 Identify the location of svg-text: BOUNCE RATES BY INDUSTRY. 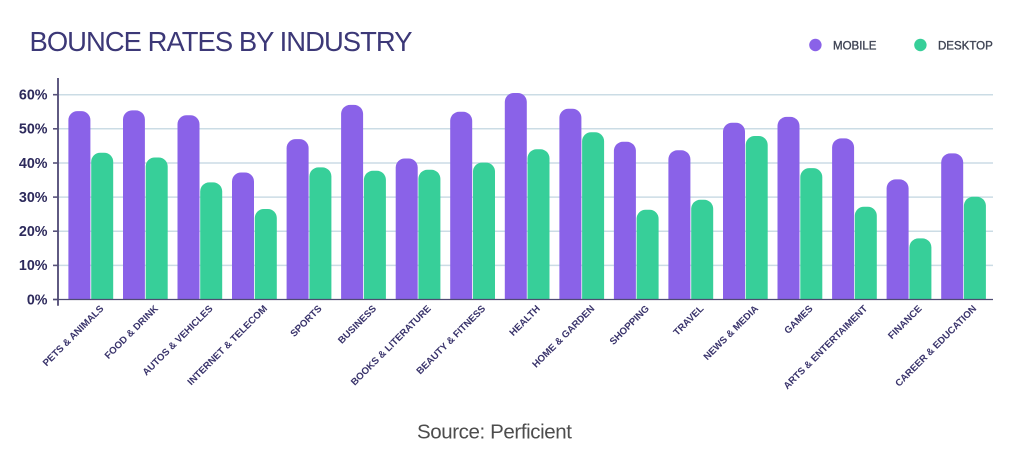
(221, 41).